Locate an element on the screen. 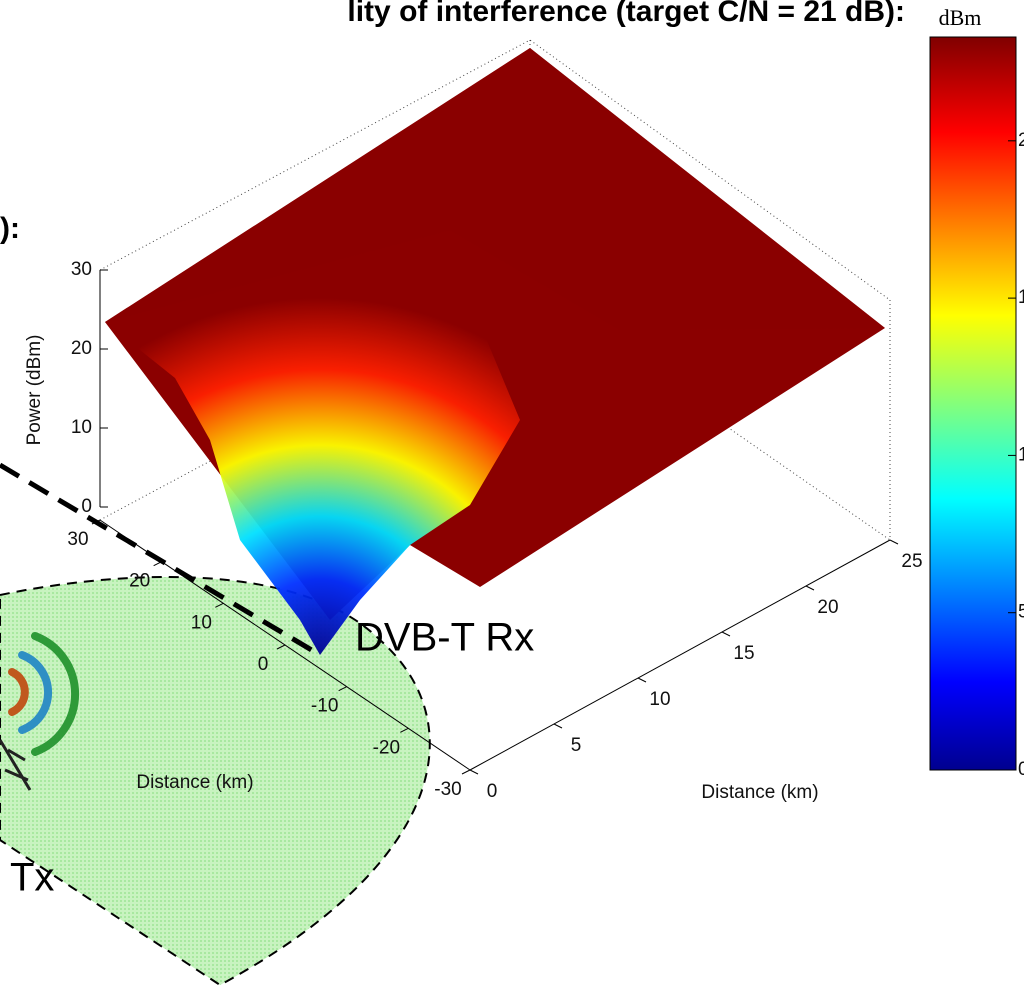 This screenshot has width=1024, height=999. x-tick-label: 25 is located at coordinates (911, 561).